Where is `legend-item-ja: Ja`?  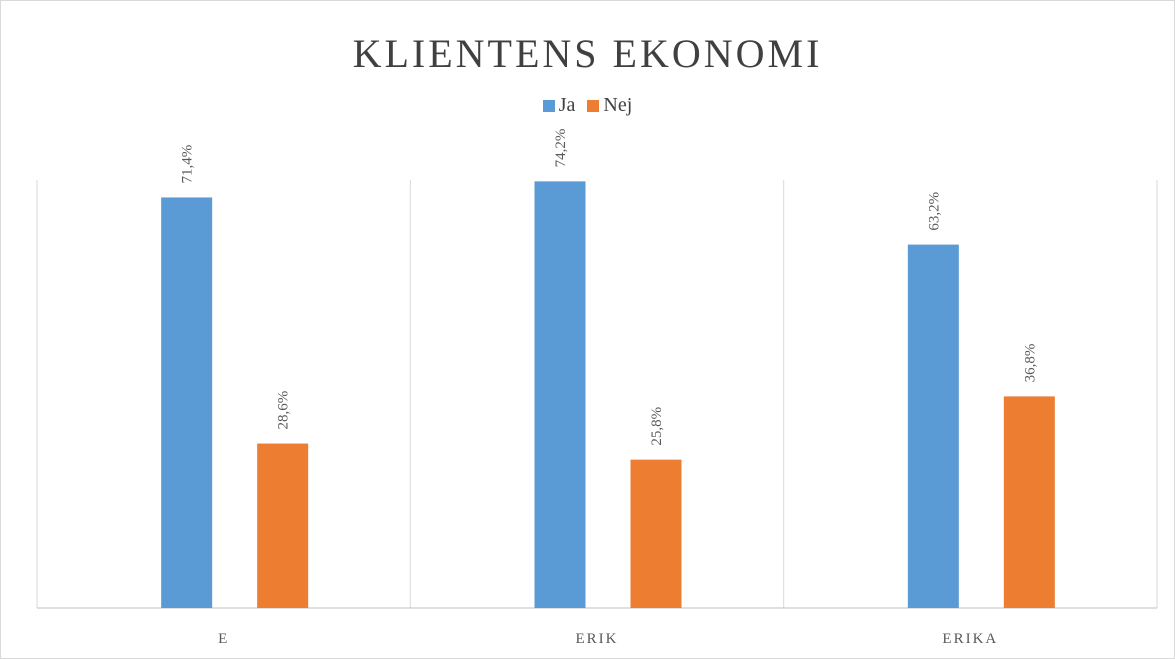
legend-item-ja: Ja is located at coordinates (559, 105).